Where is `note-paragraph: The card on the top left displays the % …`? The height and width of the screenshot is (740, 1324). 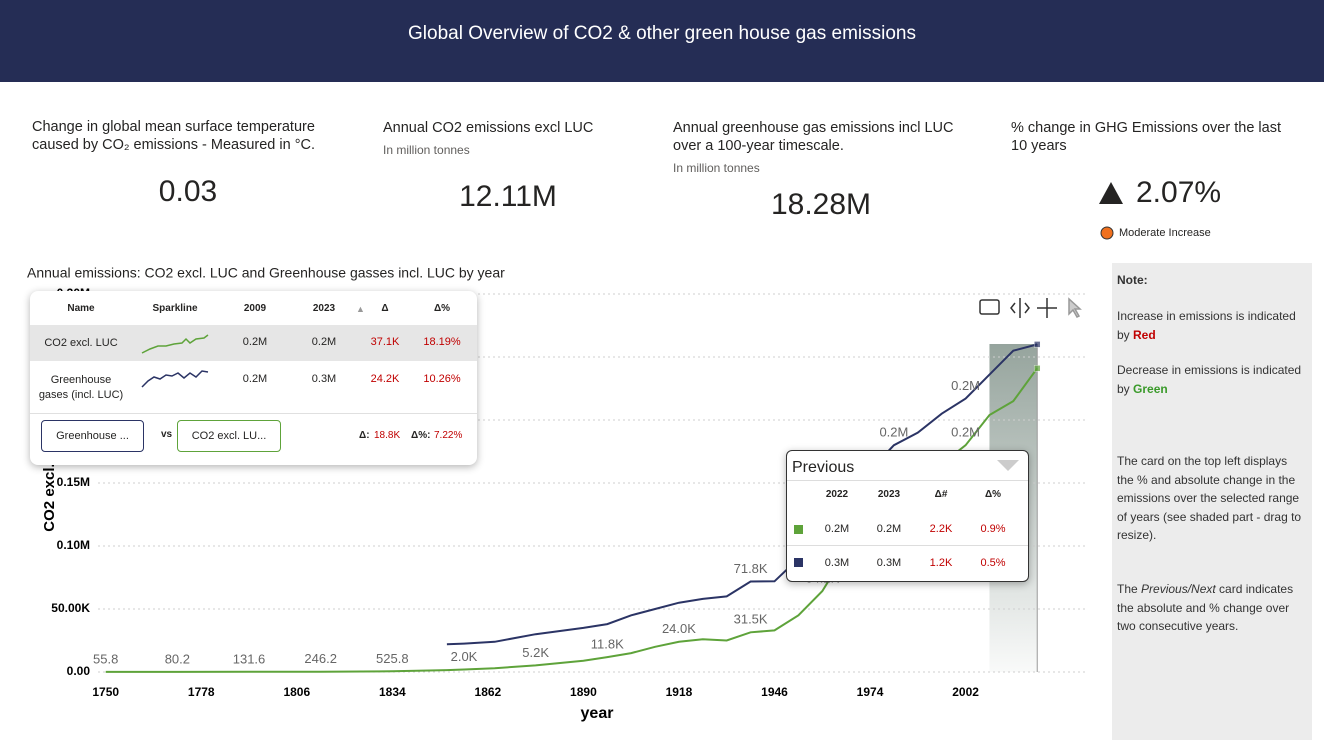
note-paragraph: The card on the top left displays the % … is located at coordinates (1212, 498).